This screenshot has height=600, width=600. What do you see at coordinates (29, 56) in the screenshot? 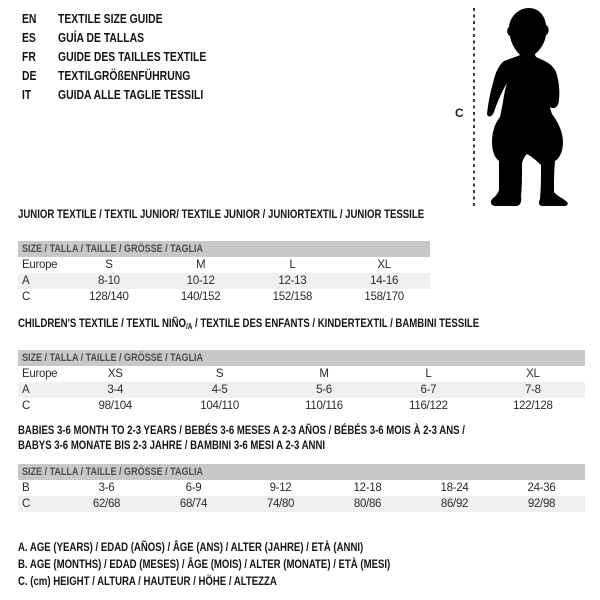
I see `language-code: FR` at bounding box center [29, 56].